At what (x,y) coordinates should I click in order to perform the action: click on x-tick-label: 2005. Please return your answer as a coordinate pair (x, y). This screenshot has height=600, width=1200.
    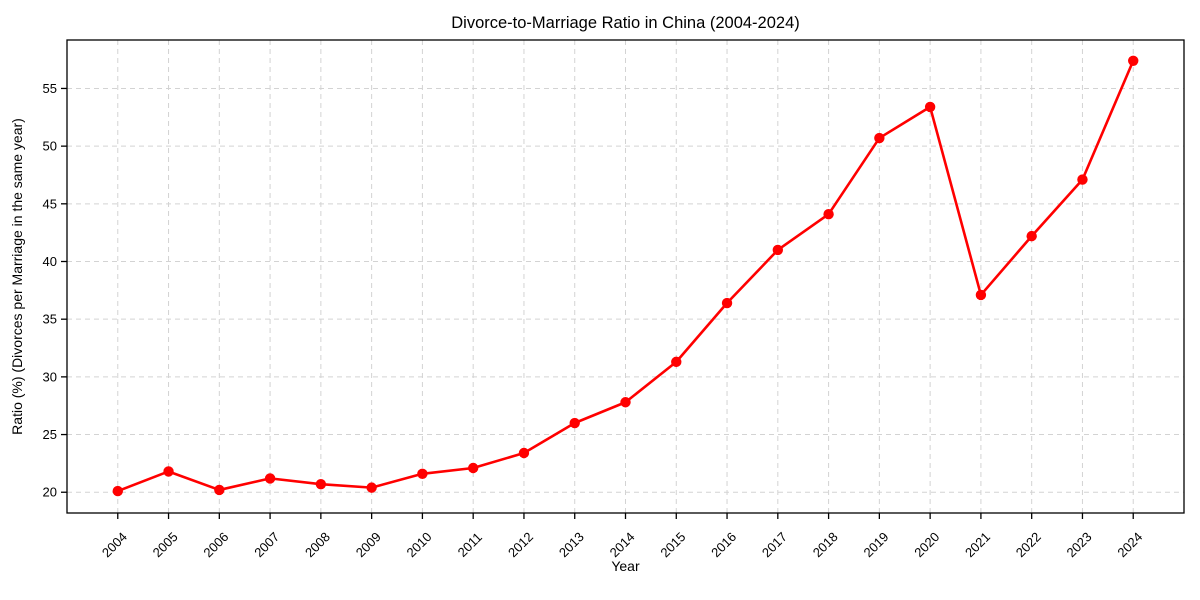
    Looking at the image, I should click on (165, 544).